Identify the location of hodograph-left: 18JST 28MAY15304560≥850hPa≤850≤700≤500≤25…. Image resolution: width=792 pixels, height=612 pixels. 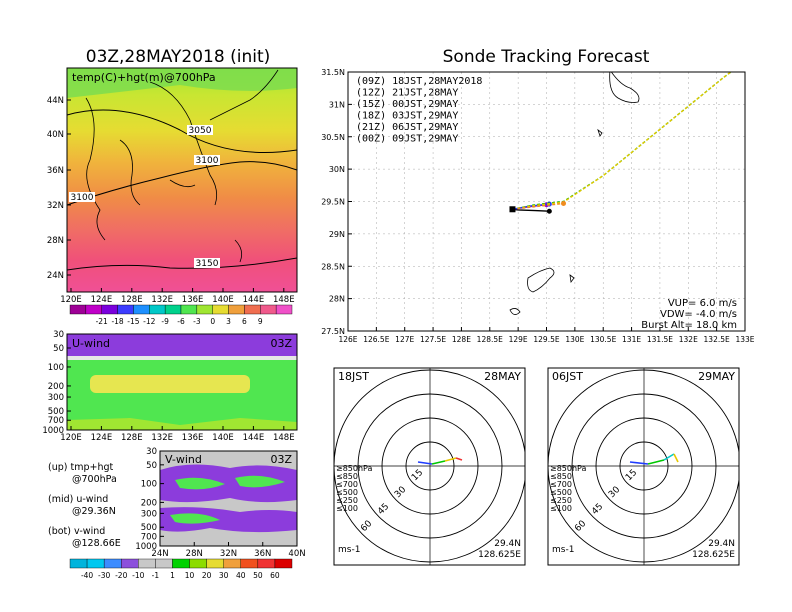
(429, 466).